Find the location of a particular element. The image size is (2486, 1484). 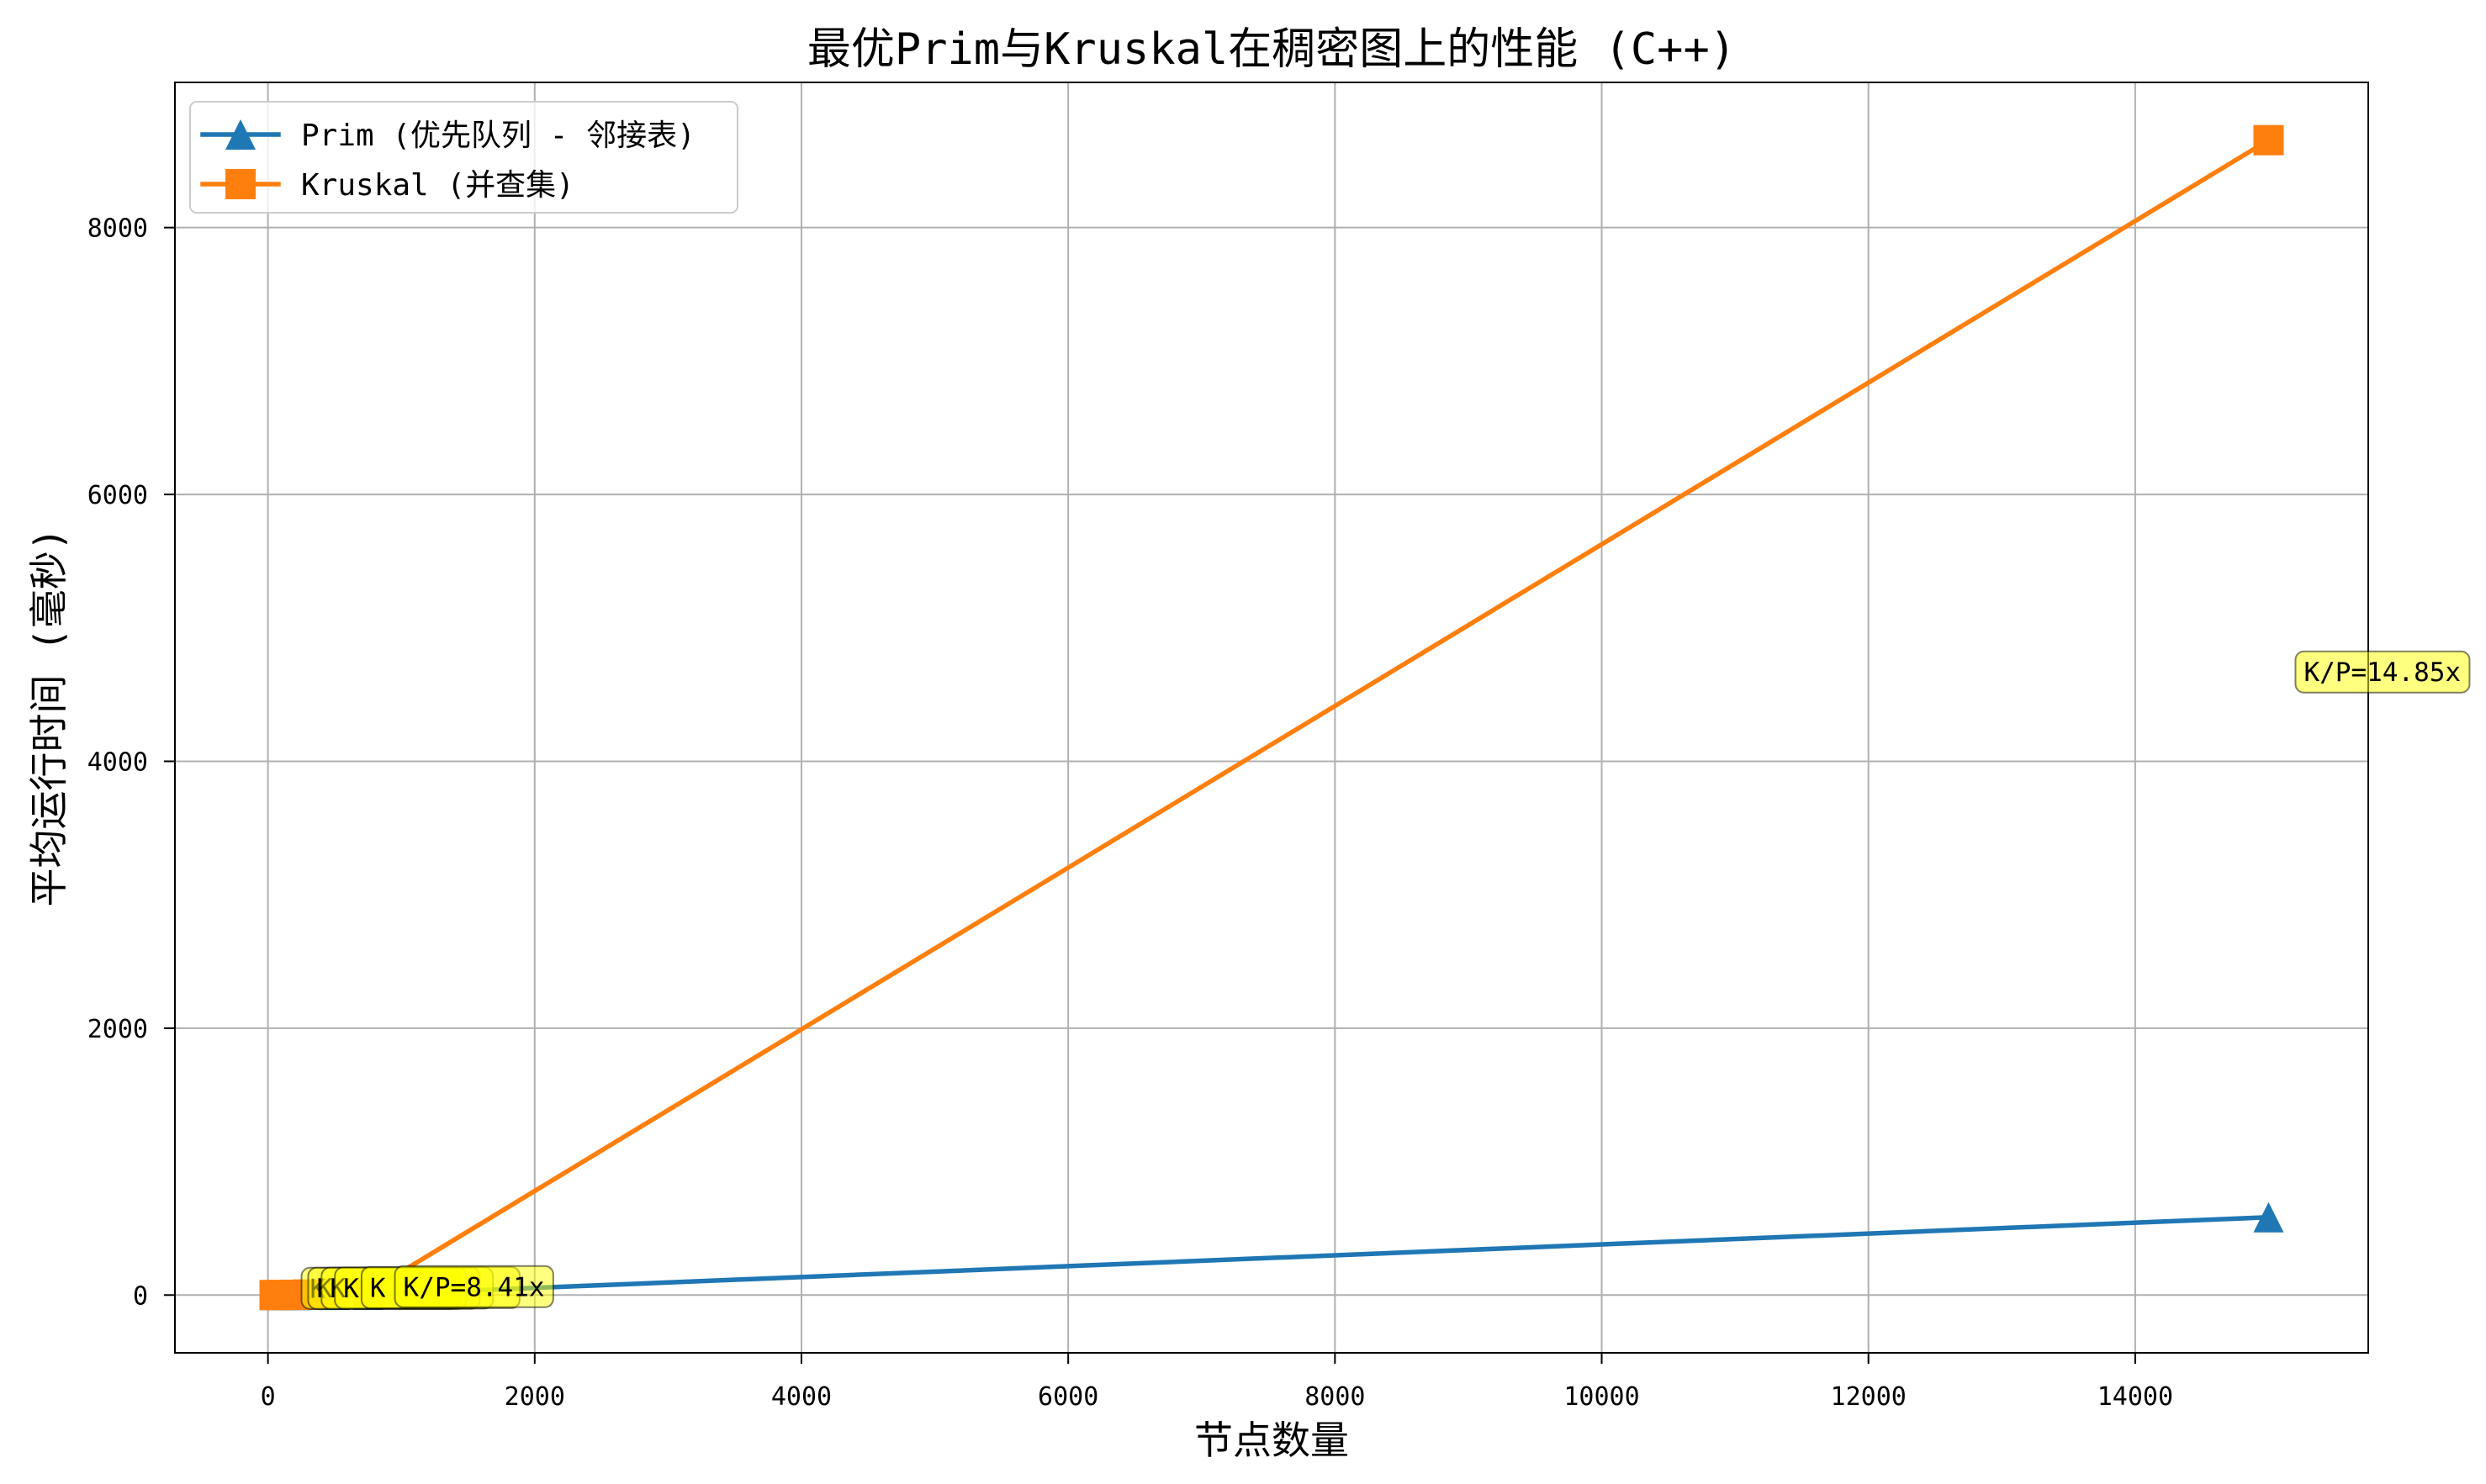

y-axis: 0 2000 4000 6000 8000 is located at coordinates (131, 762).